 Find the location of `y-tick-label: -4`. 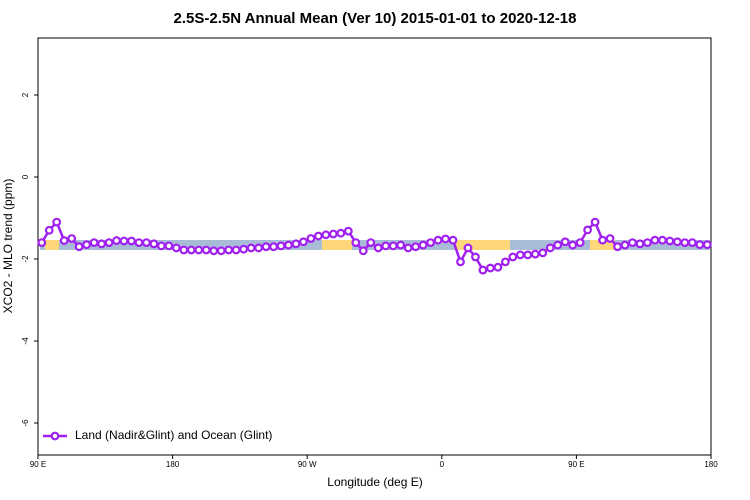

y-tick-label: -4 is located at coordinates (25, 341).